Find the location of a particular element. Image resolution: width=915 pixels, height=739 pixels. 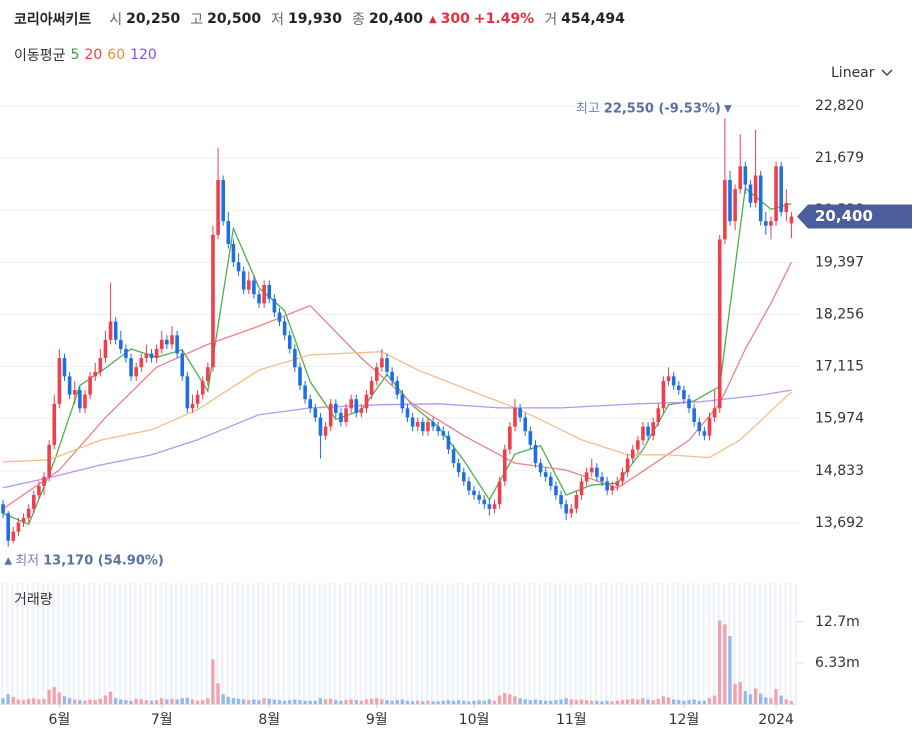

high-annotation: 최고 22,550 (-9.53%) is located at coordinates (648, 108).